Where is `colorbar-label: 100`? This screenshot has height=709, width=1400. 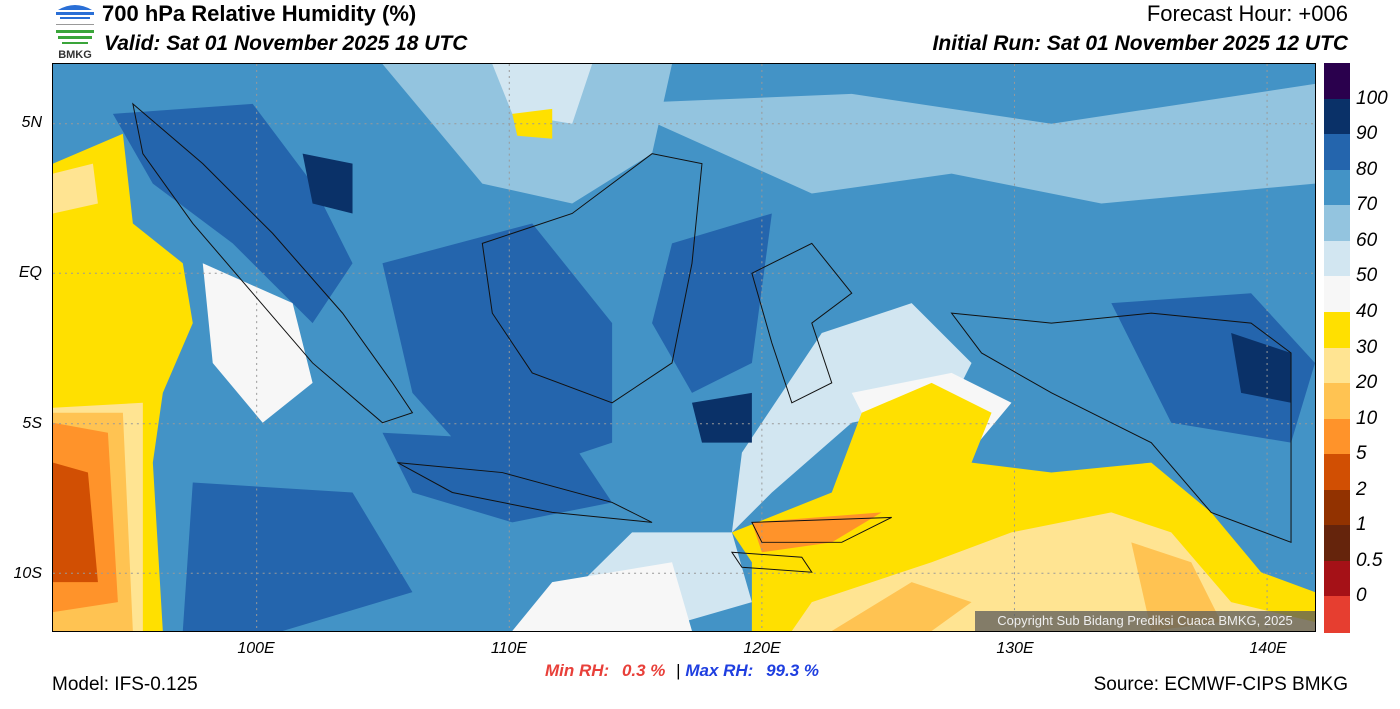 colorbar-label: 100 is located at coordinates (1372, 98).